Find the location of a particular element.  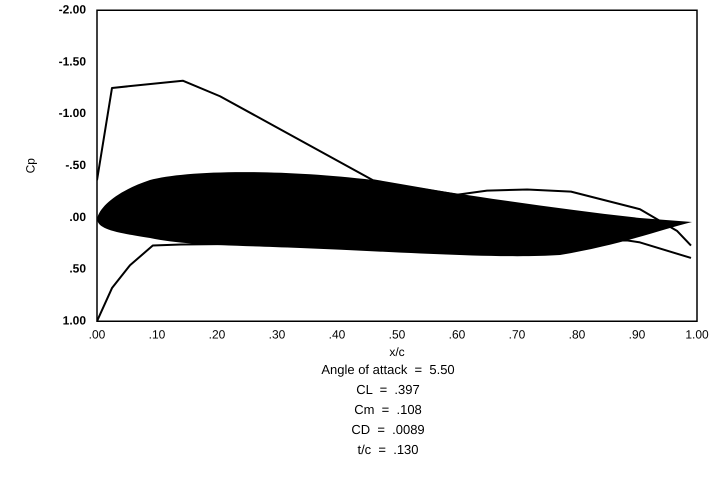

x-axis-title: x/c is located at coordinates (397, 352).